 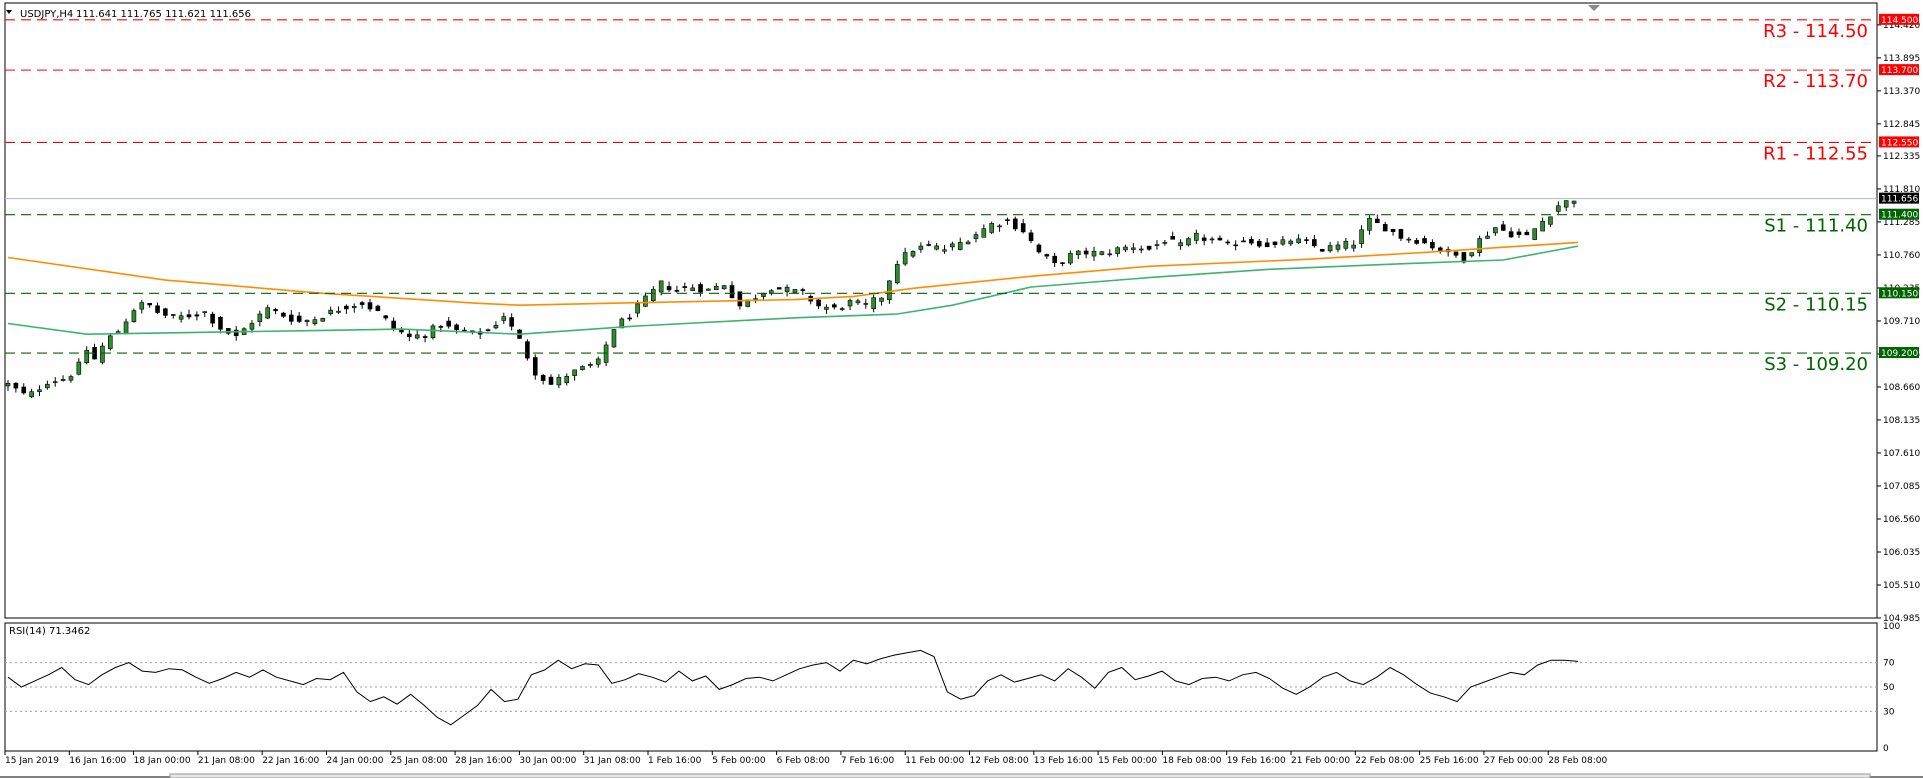 I want to click on chart-menu-arrow-icon, so click(x=9, y=12).